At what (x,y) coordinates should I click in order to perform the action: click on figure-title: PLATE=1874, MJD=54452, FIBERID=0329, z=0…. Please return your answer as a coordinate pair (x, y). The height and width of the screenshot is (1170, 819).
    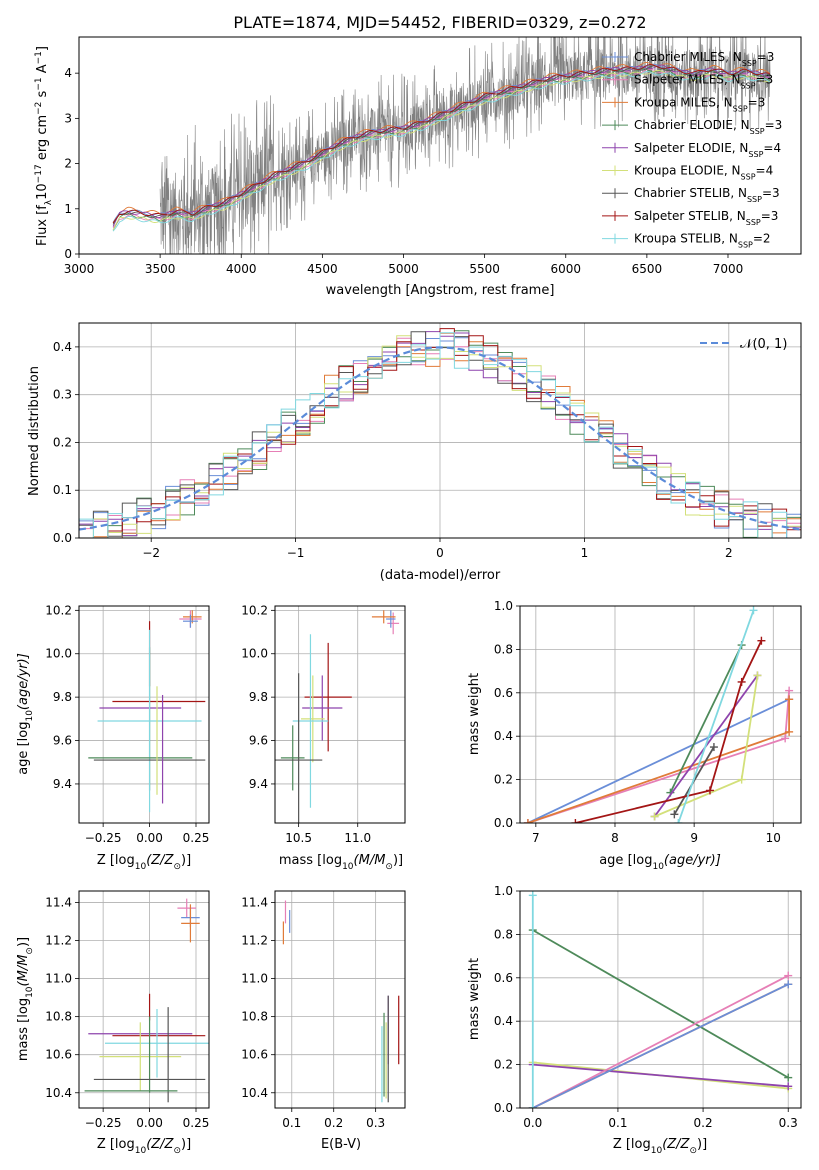
    Looking at the image, I should click on (439, 22).